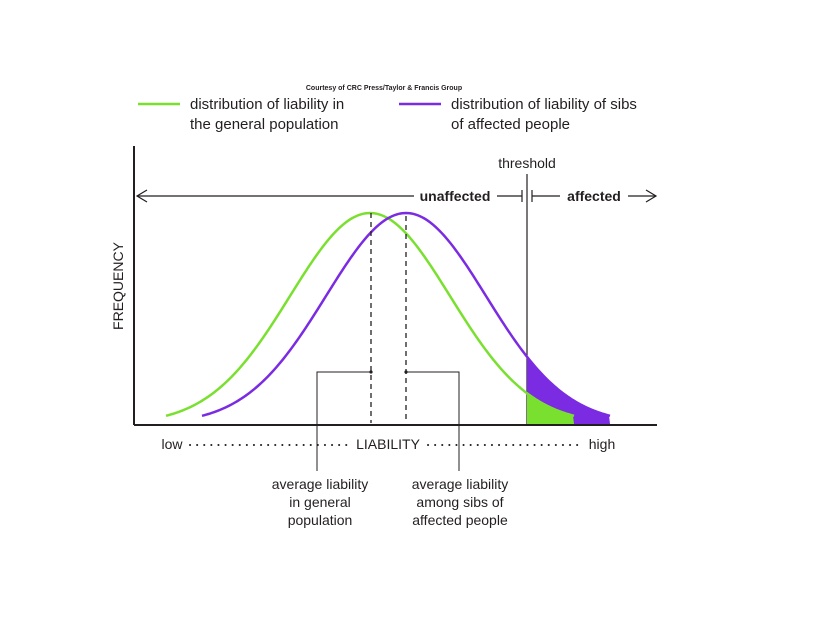  I want to click on y-axis-label: FREQUENCY, so click(118, 285).